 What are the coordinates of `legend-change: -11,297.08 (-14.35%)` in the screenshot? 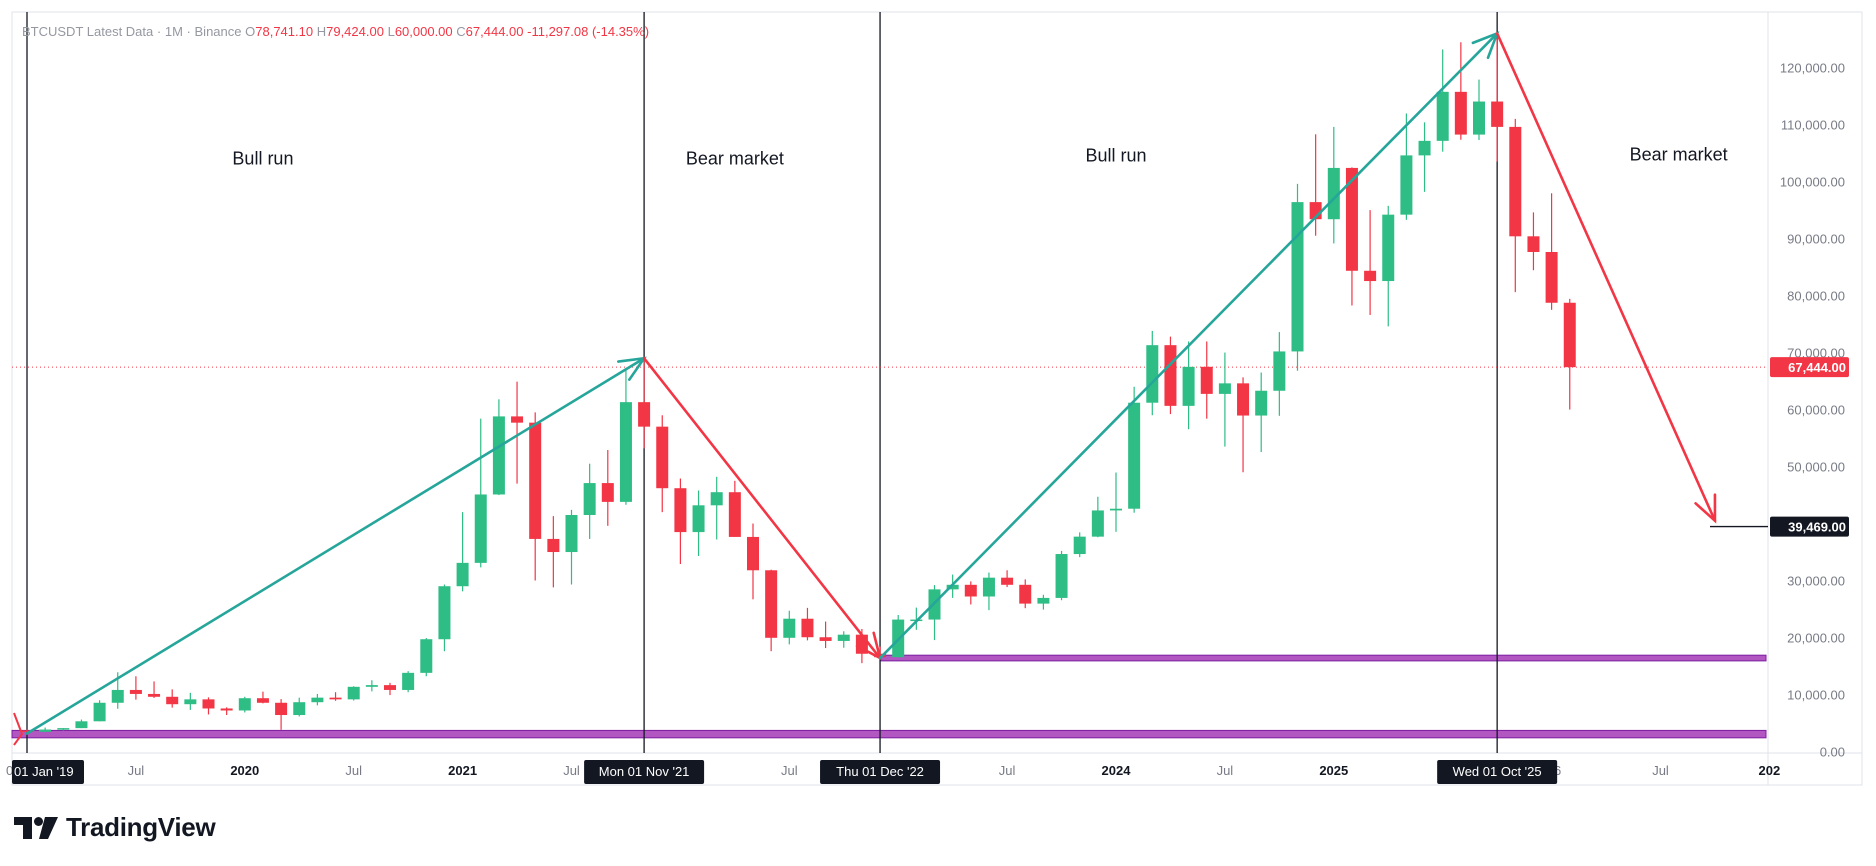 It's located at (588, 31).